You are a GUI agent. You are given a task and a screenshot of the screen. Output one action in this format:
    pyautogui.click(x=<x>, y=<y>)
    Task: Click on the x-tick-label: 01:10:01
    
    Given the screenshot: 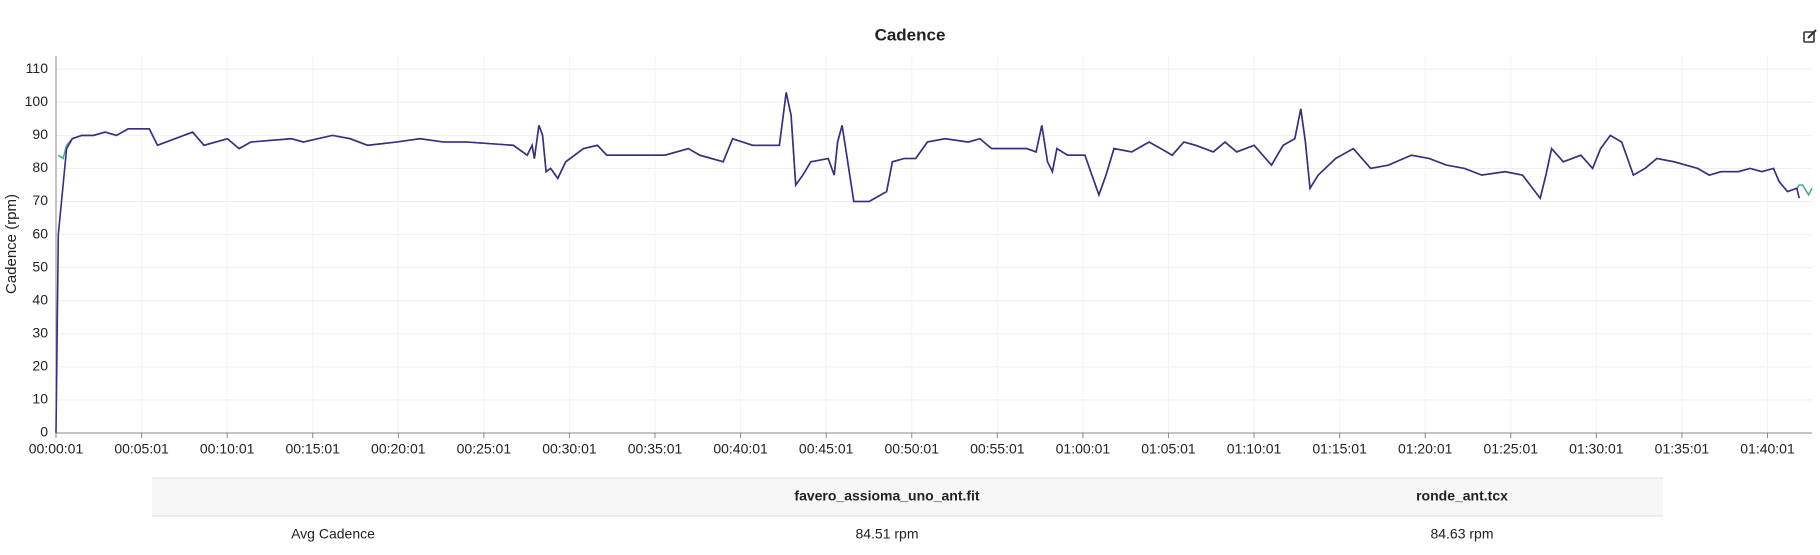 What is the action you would take?
    pyautogui.click(x=1254, y=449)
    